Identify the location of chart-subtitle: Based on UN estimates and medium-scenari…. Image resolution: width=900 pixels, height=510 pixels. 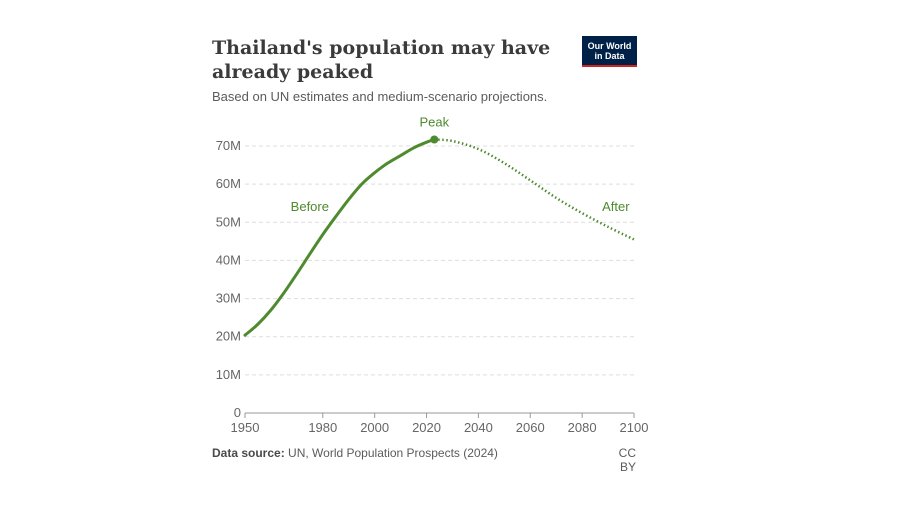
(380, 96).